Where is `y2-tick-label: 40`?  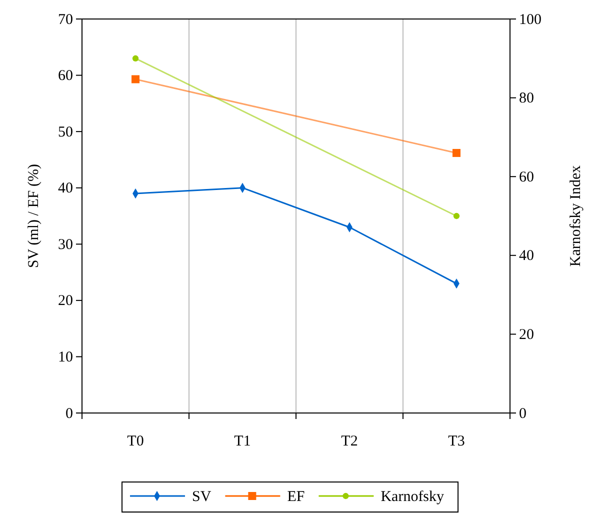 y2-tick-label: 40 is located at coordinates (526, 256).